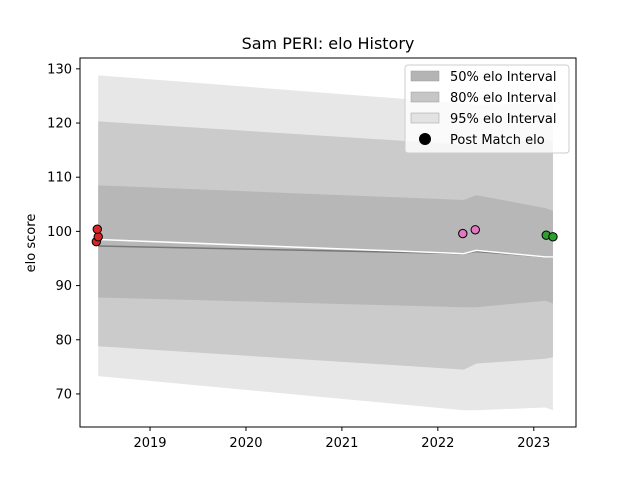 The height and width of the screenshot is (480, 640). Describe the element at coordinates (503, 98) in the screenshot. I see `legend-label-80: 80% elo Interval` at that location.